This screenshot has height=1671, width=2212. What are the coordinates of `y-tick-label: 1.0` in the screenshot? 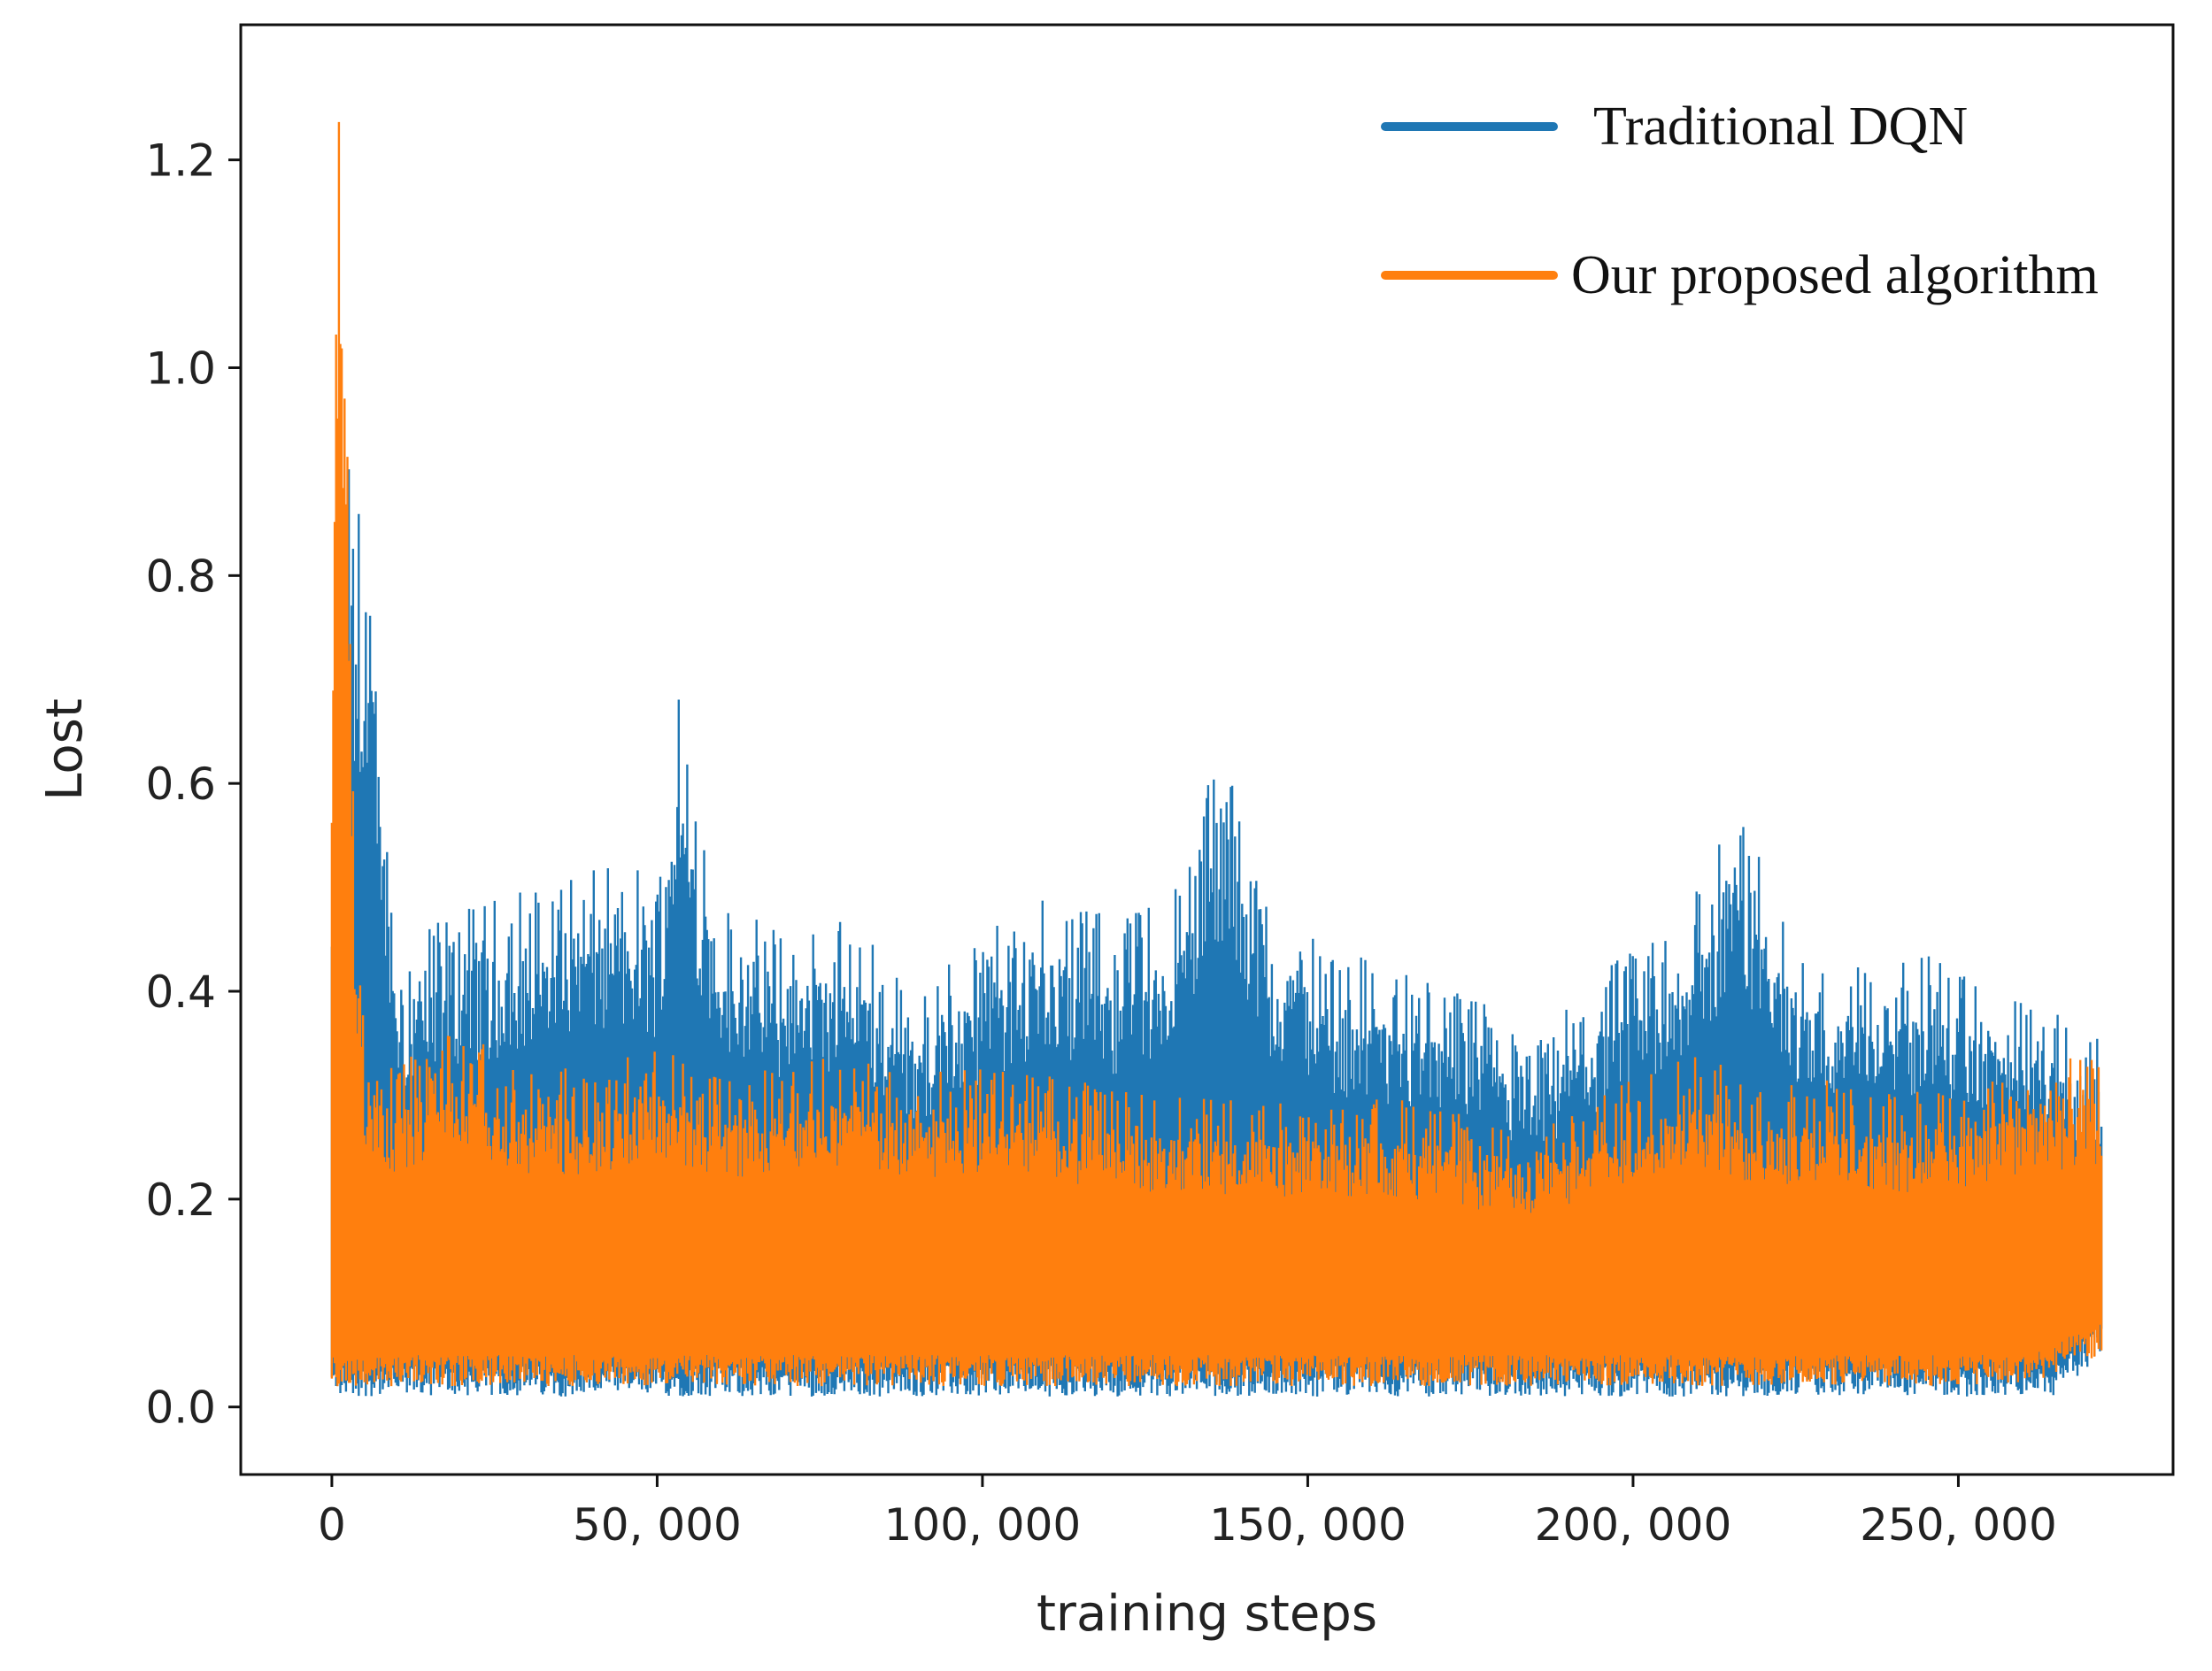 It's located at (180, 368).